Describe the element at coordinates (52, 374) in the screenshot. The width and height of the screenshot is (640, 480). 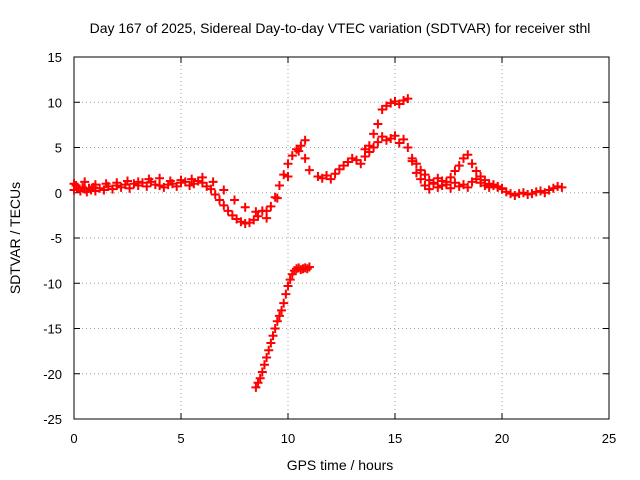
I see `y-tick-label: -20` at that location.